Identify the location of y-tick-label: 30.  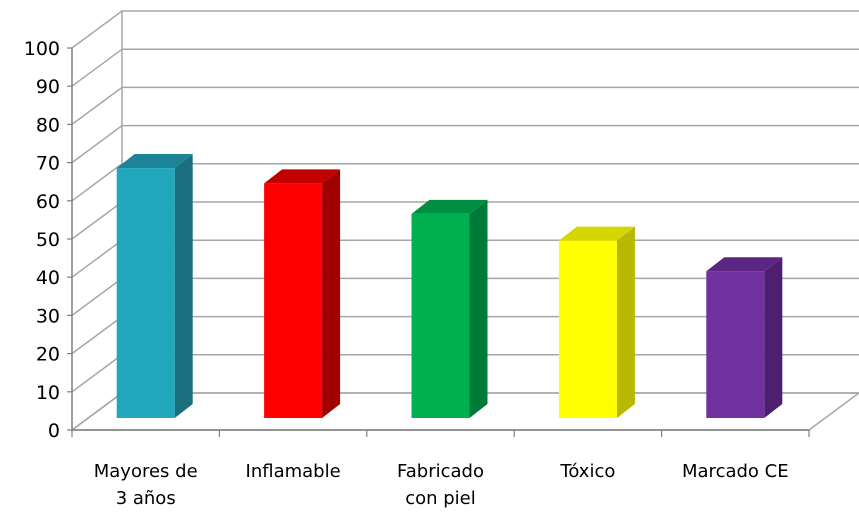
(48, 316).